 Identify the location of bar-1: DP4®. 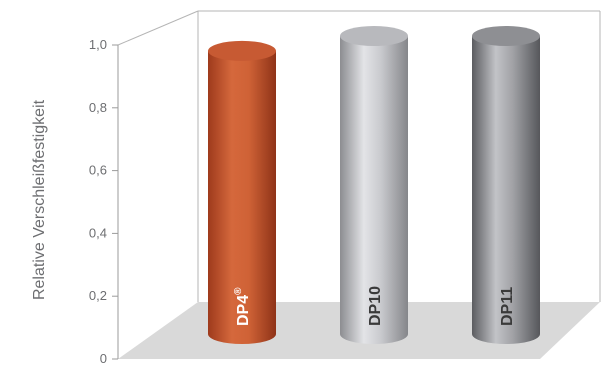
(242, 192).